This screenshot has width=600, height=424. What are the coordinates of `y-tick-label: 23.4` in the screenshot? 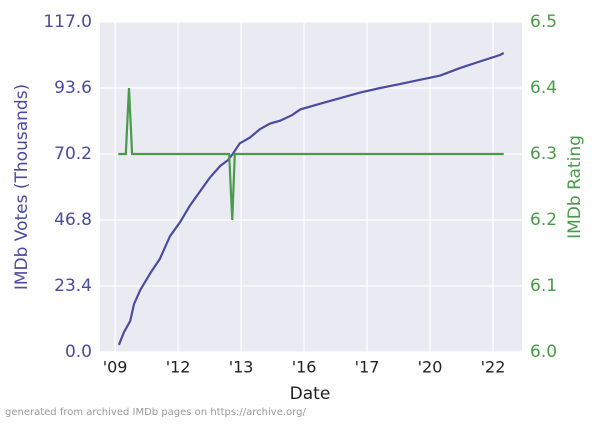 It's located at (73, 286).